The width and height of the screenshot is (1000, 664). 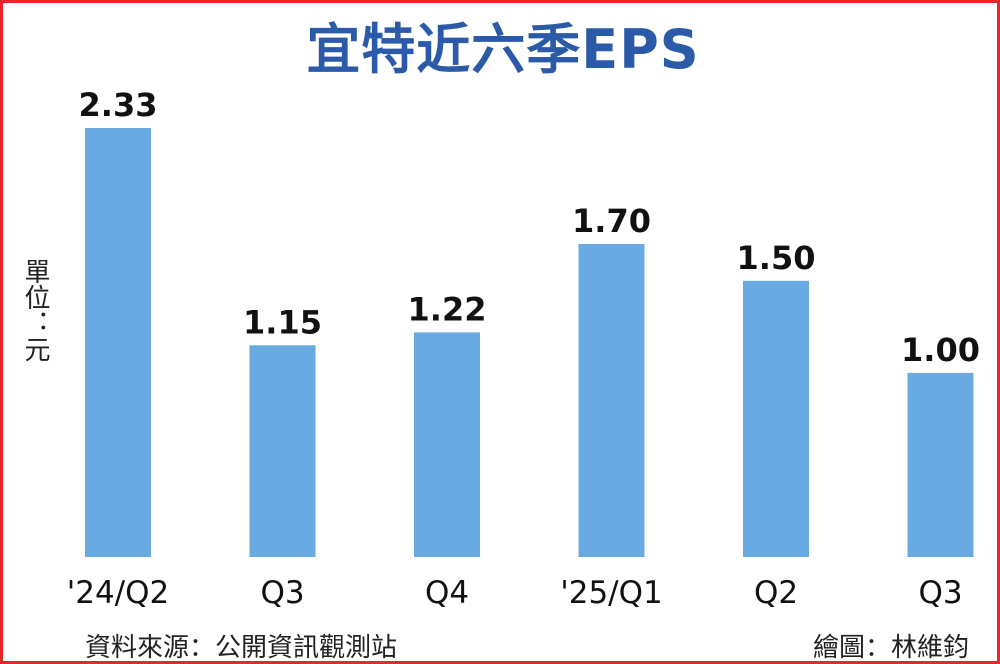 What do you see at coordinates (447, 593) in the screenshot?
I see `category-label-2: Q4` at bounding box center [447, 593].